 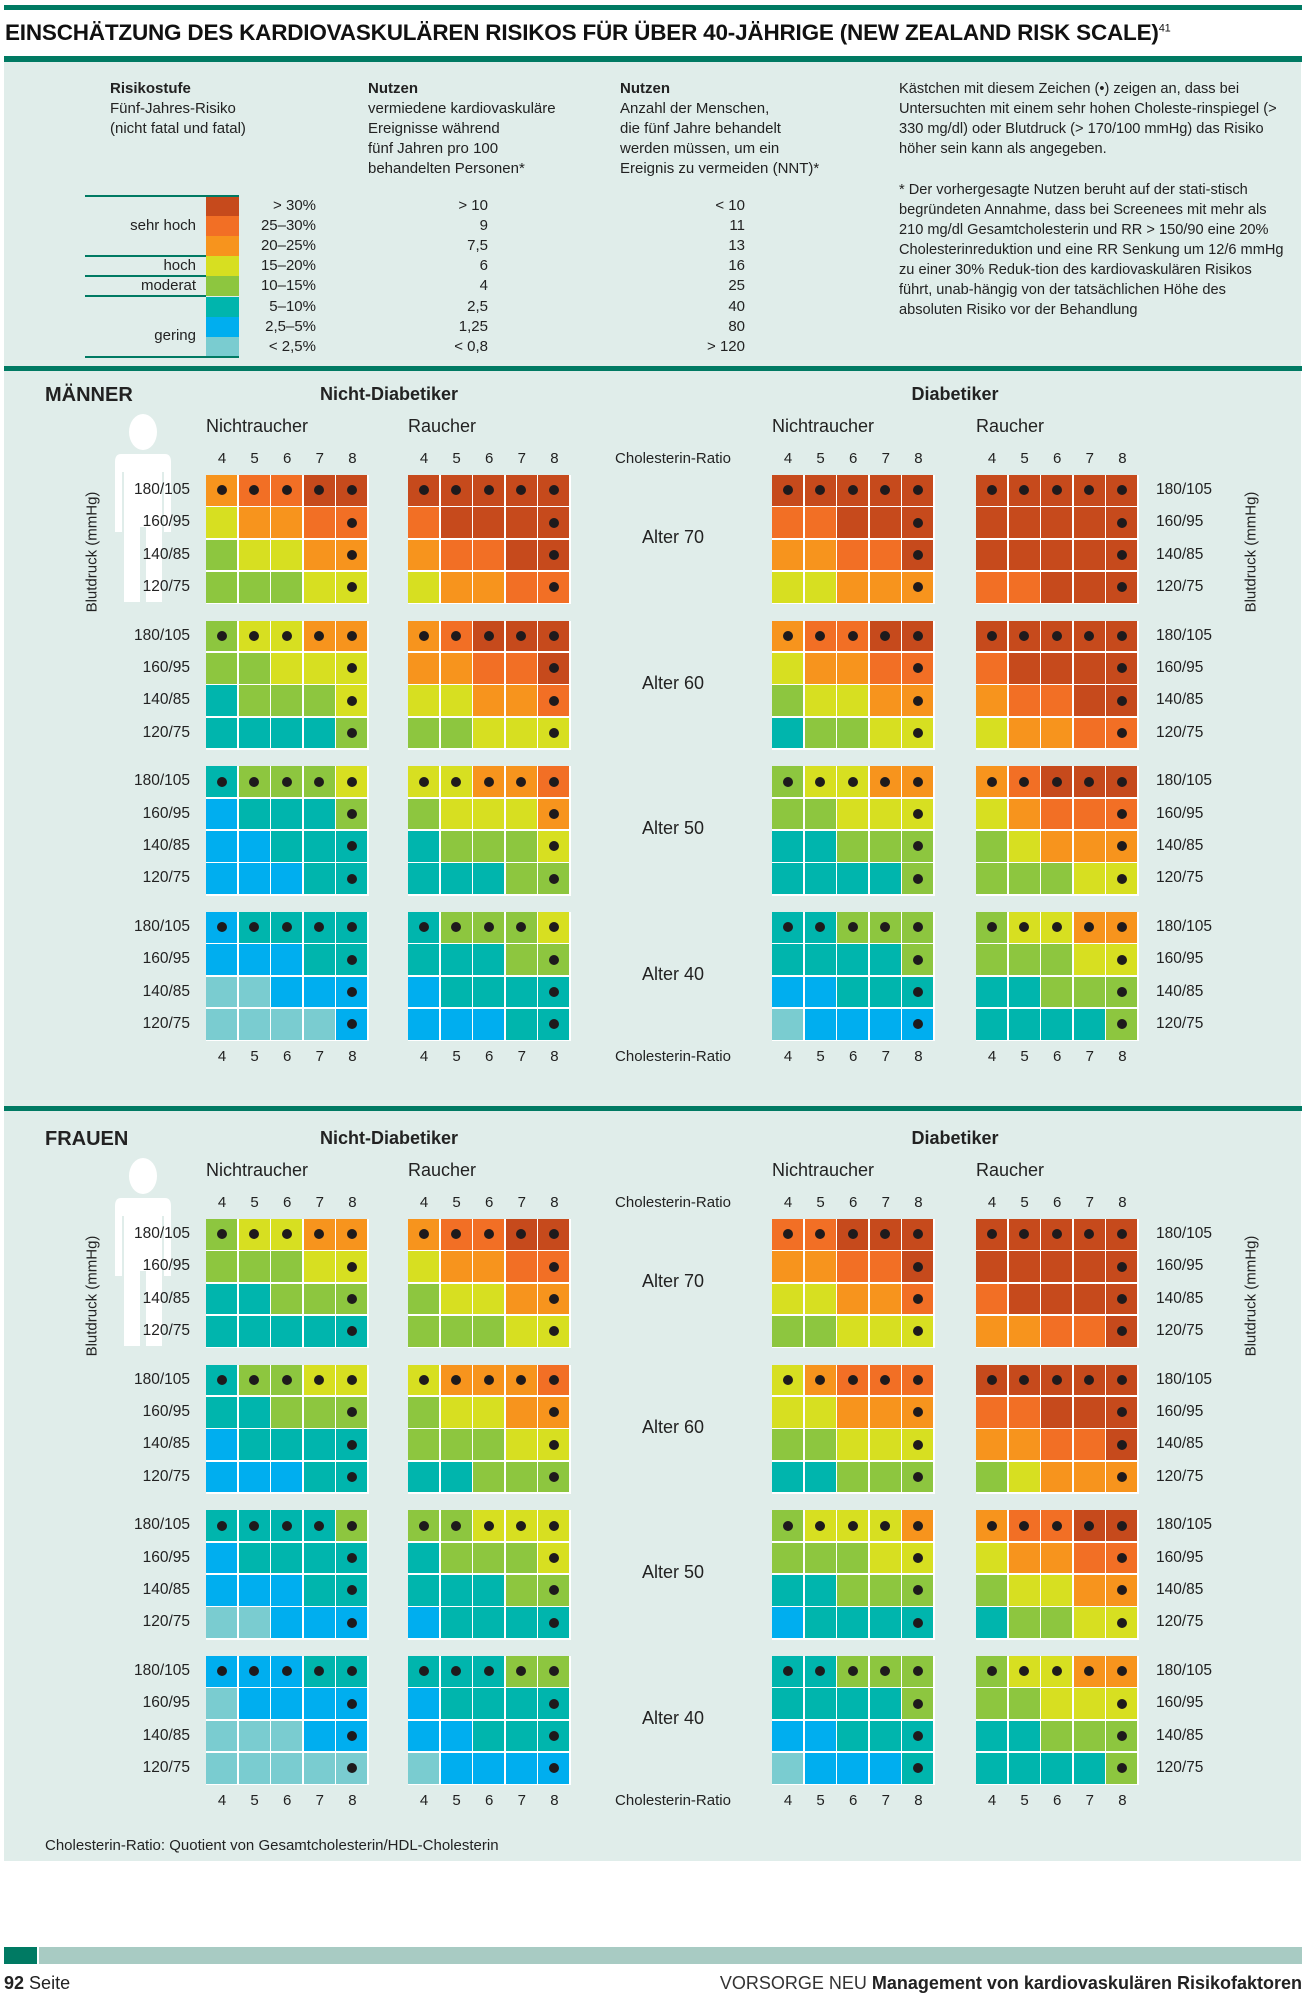 What do you see at coordinates (50, 1983) in the screenshot?
I see `page-word: Seite` at bounding box center [50, 1983].